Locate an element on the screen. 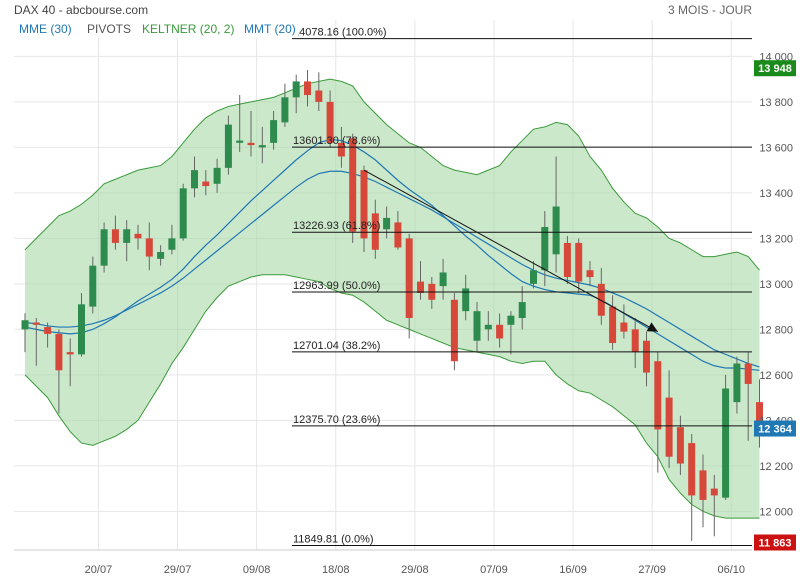 This screenshot has height=580, width=800. fib-label: 12701.04 (38.2%) is located at coordinates (336, 346).